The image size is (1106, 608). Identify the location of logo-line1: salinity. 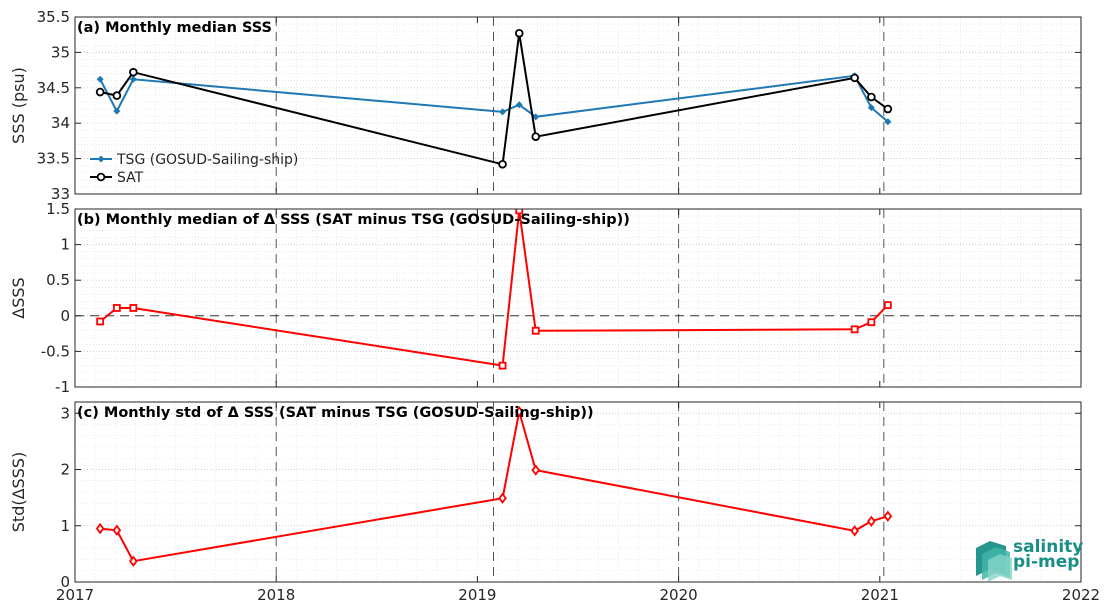
(1048, 547).